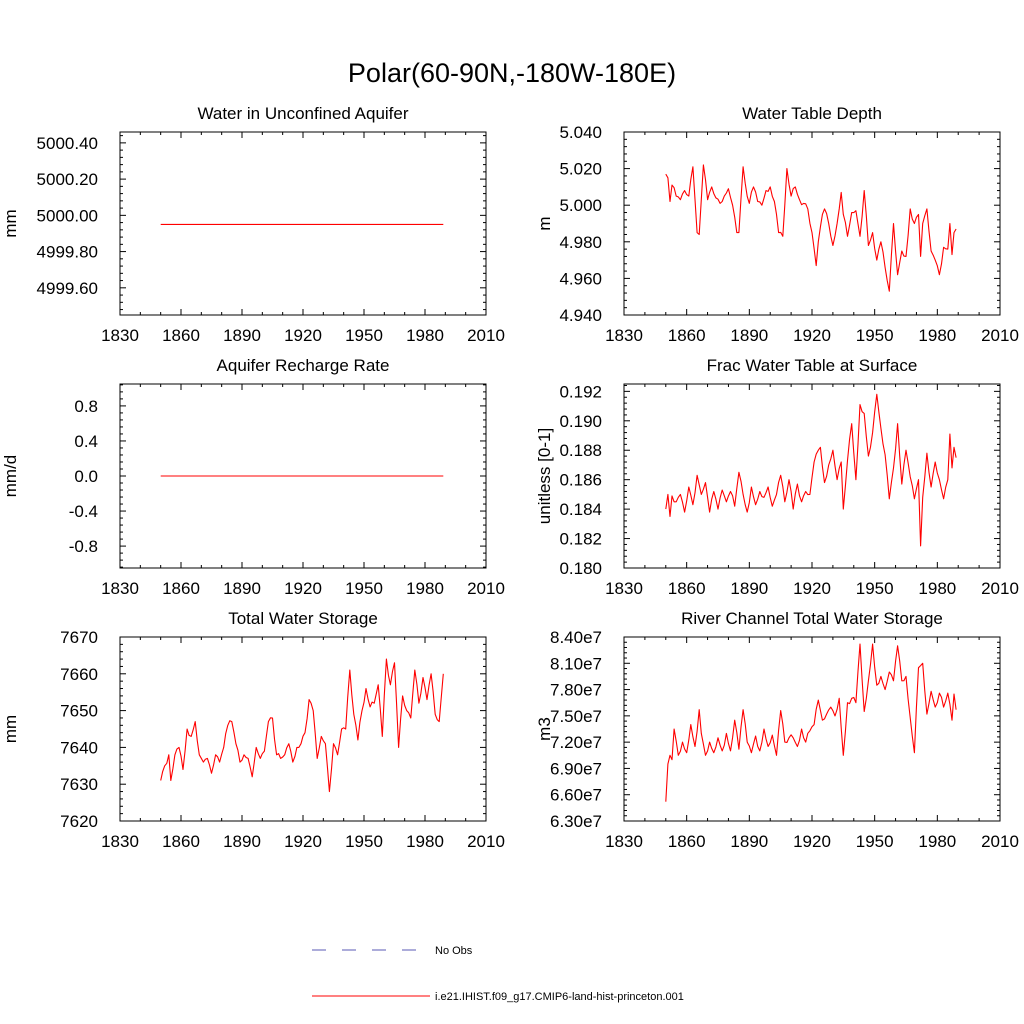 This screenshot has width=1024, height=1024. I want to click on y-axis-label: mm, so click(10, 729).